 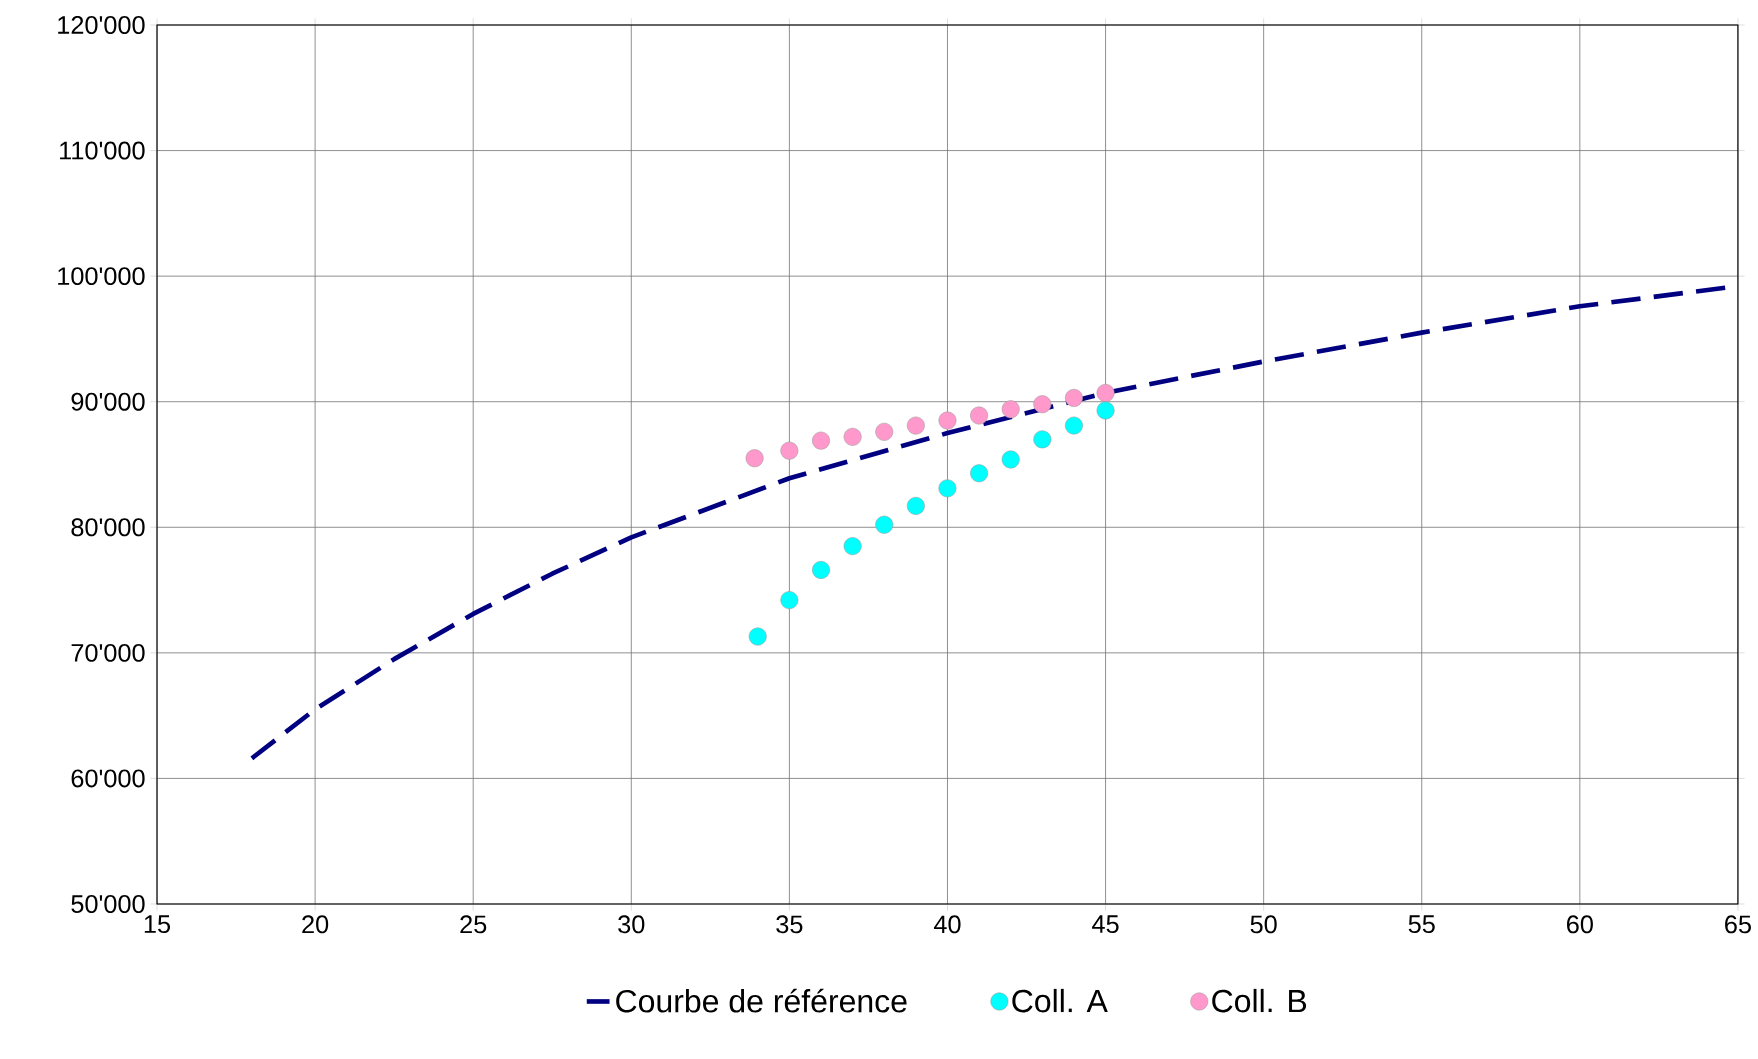 What do you see at coordinates (1263, 924) in the screenshot?
I see `x-tick-label: 50` at bounding box center [1263, 924].